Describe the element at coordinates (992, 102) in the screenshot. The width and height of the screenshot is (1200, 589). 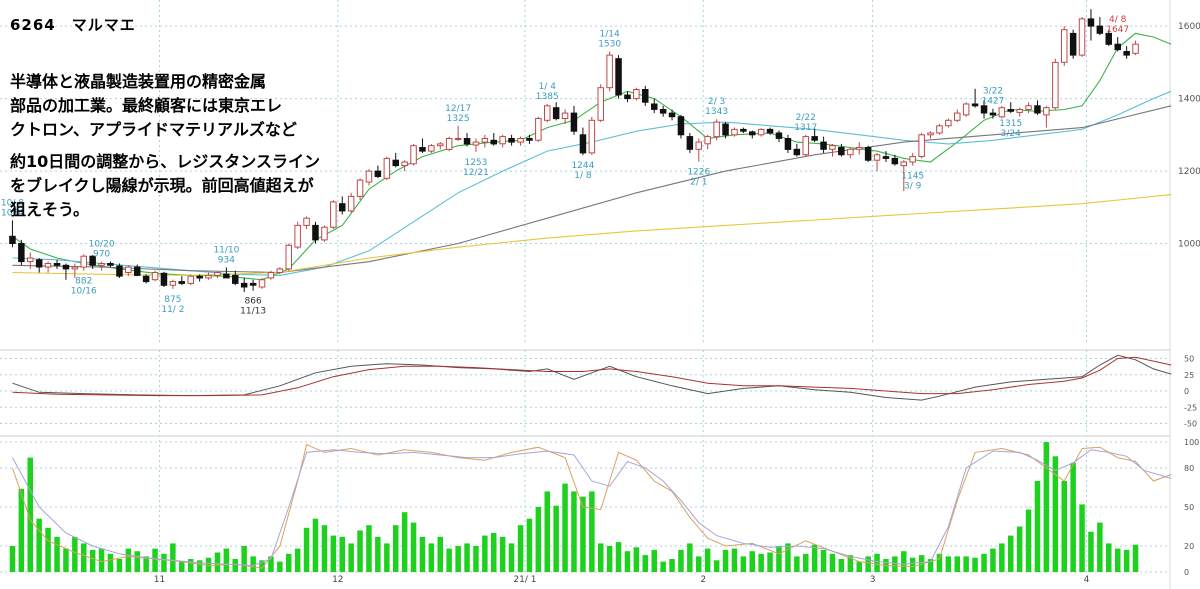
I see `price-annotation: 1427` at that location.